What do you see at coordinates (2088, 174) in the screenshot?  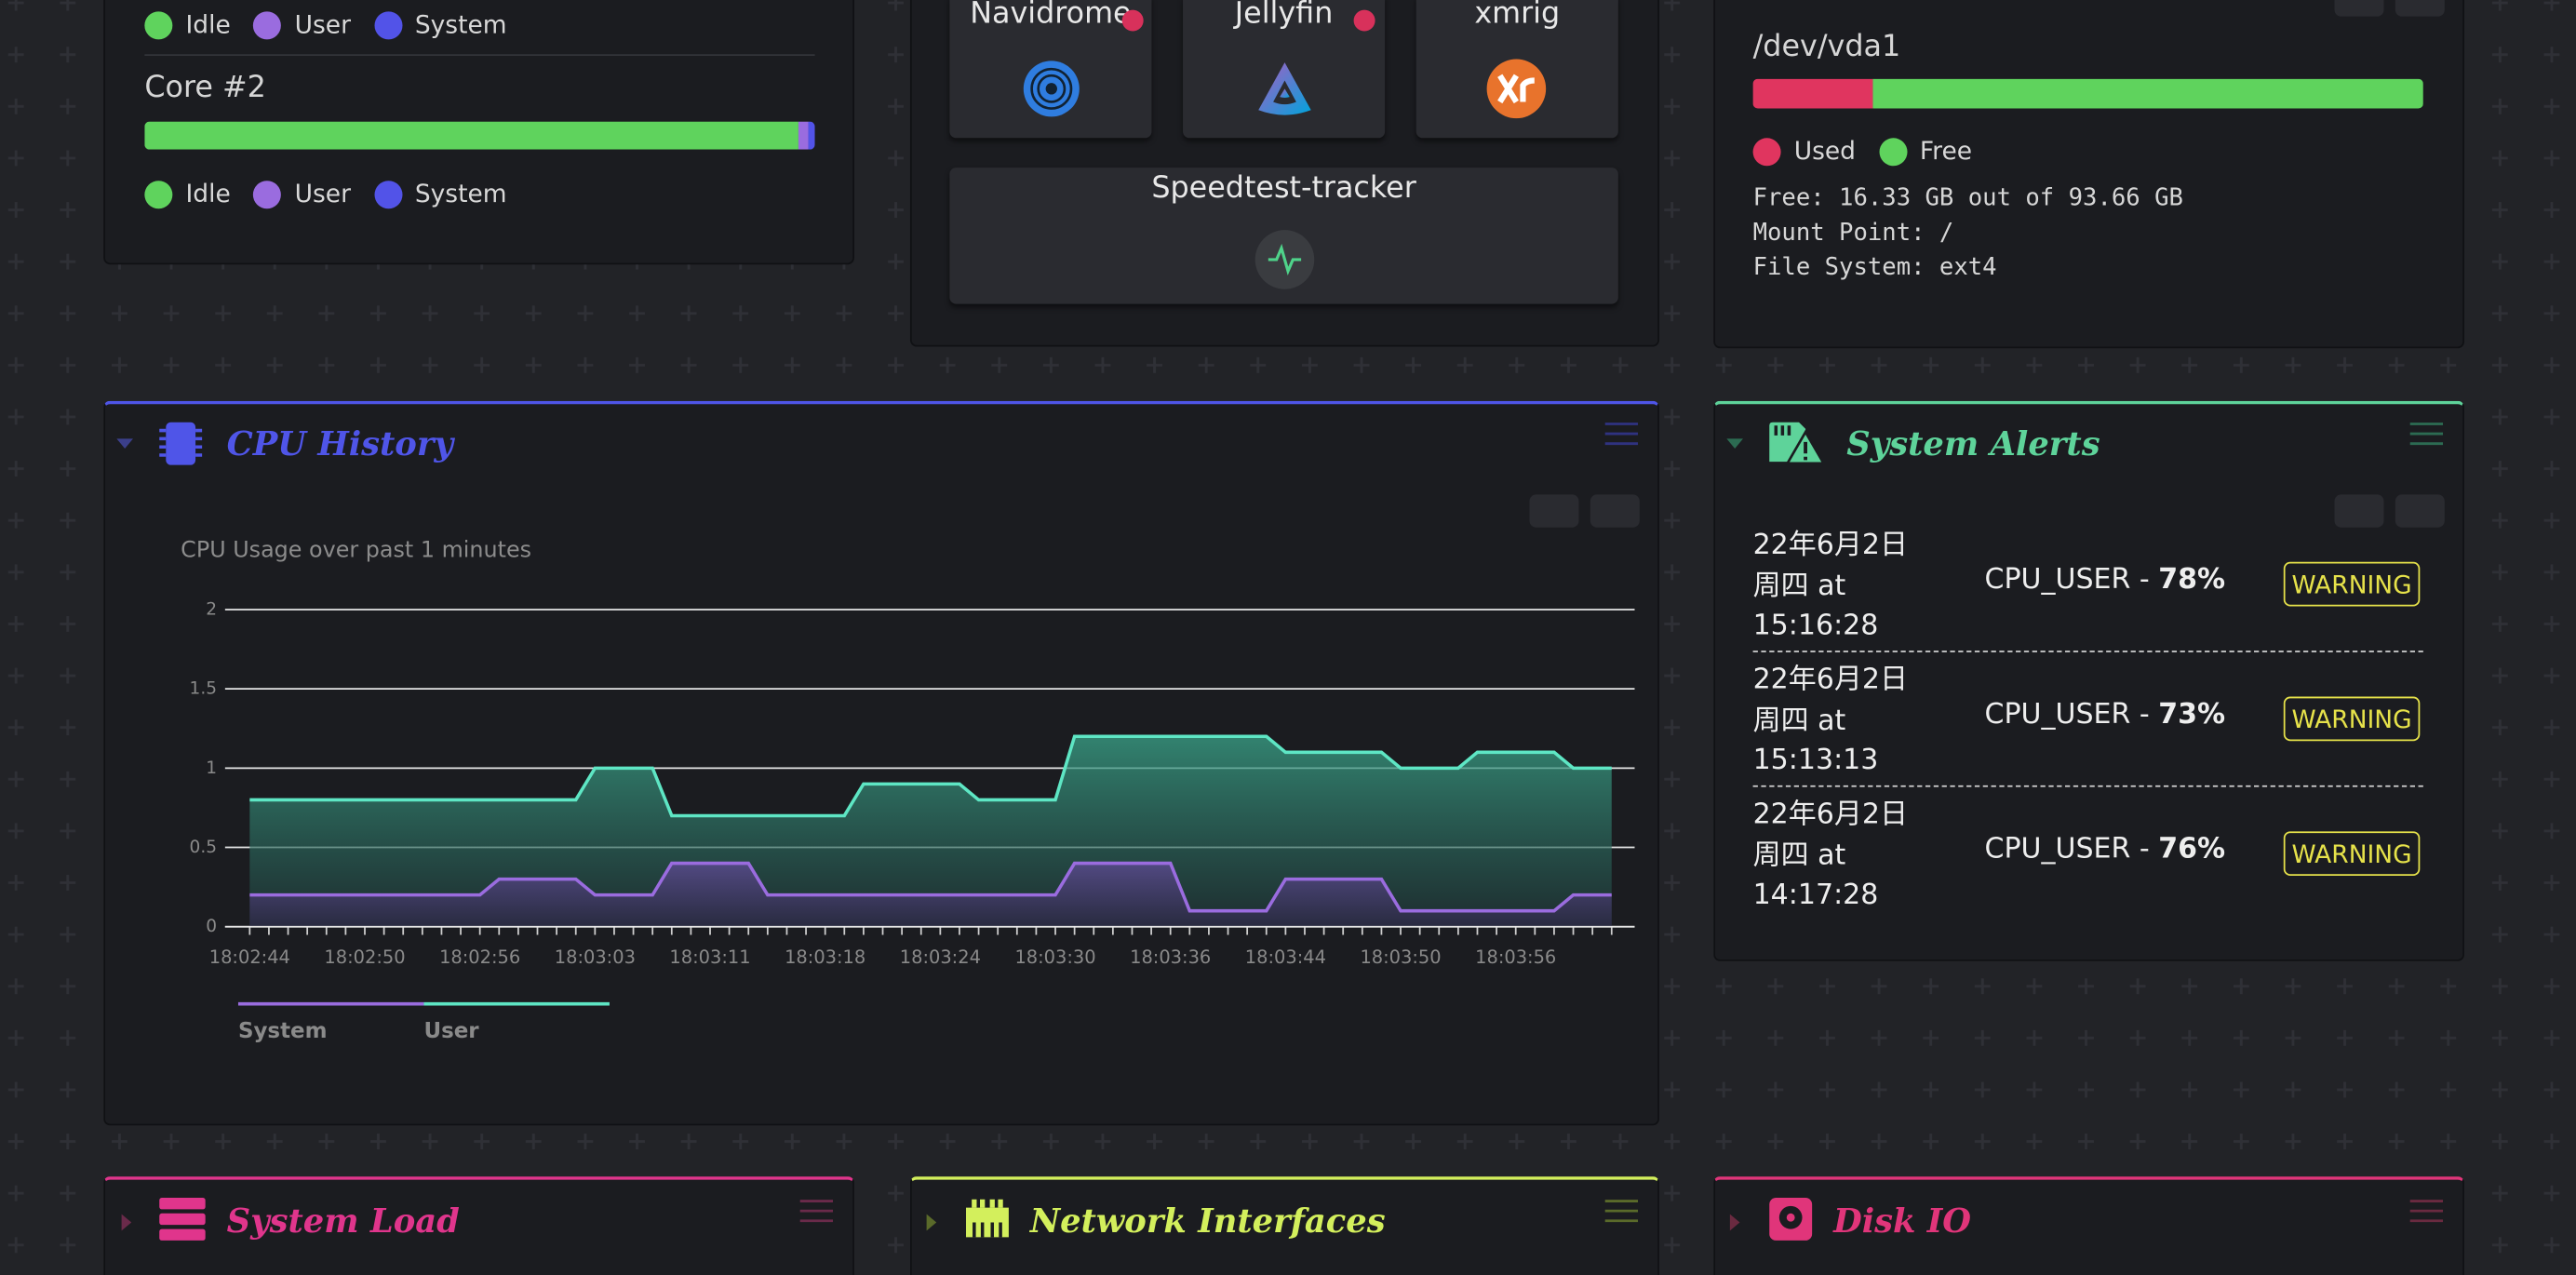 I see `disk-panel` at bounding box center [2088, 174].